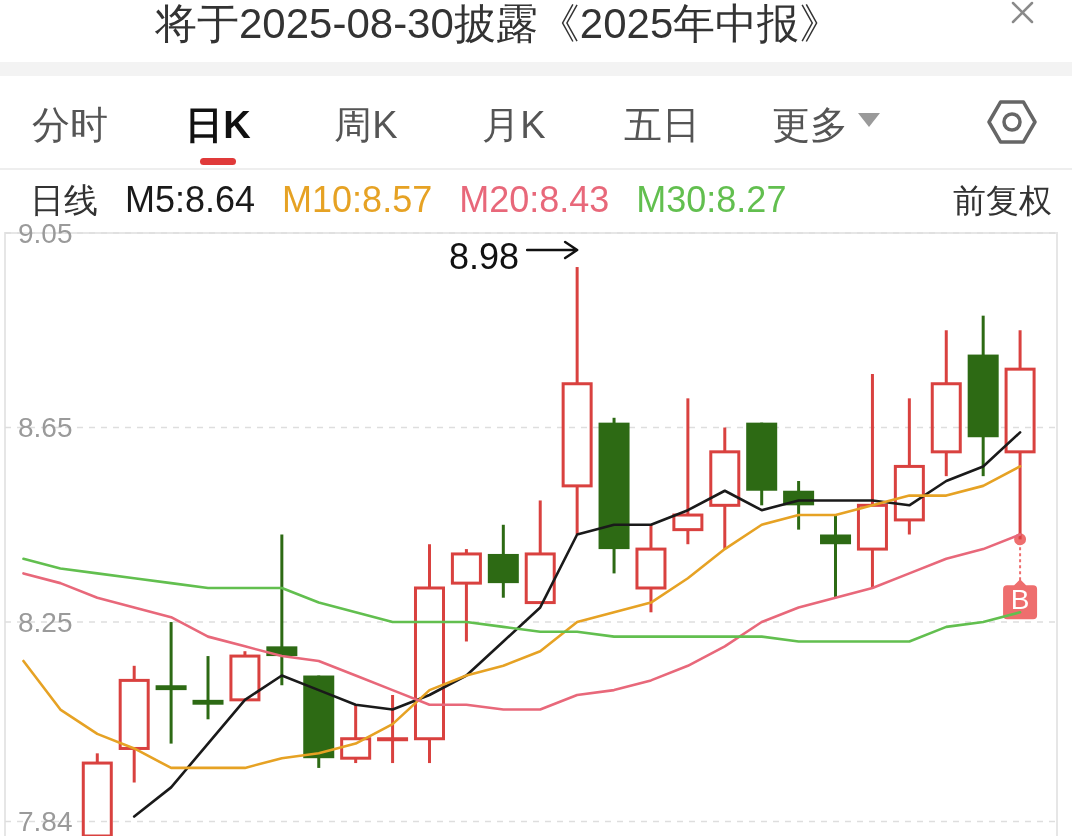 This screenshot has height=836, width=1072. What do you see at coordinates (711, 199) in the screenshot?
I see `text: M30:8.27` at bounding box center [711, 199].